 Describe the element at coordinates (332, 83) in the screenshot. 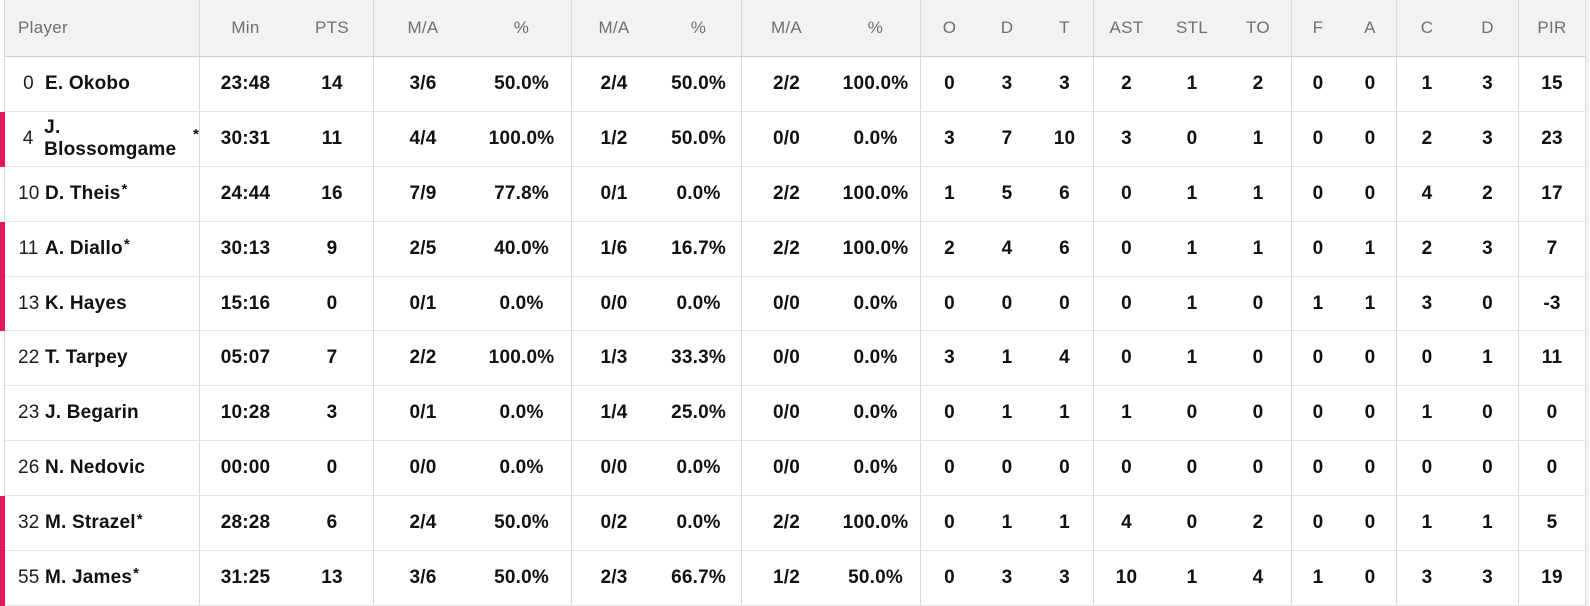

I see `stat-cell: 14` at that location.